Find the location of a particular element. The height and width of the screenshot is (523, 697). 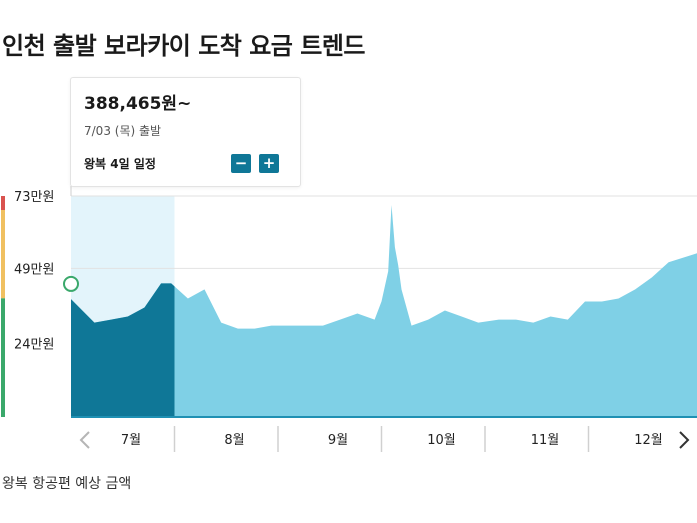

month-tab-label: 8월 is located at coordinates (234, 440).